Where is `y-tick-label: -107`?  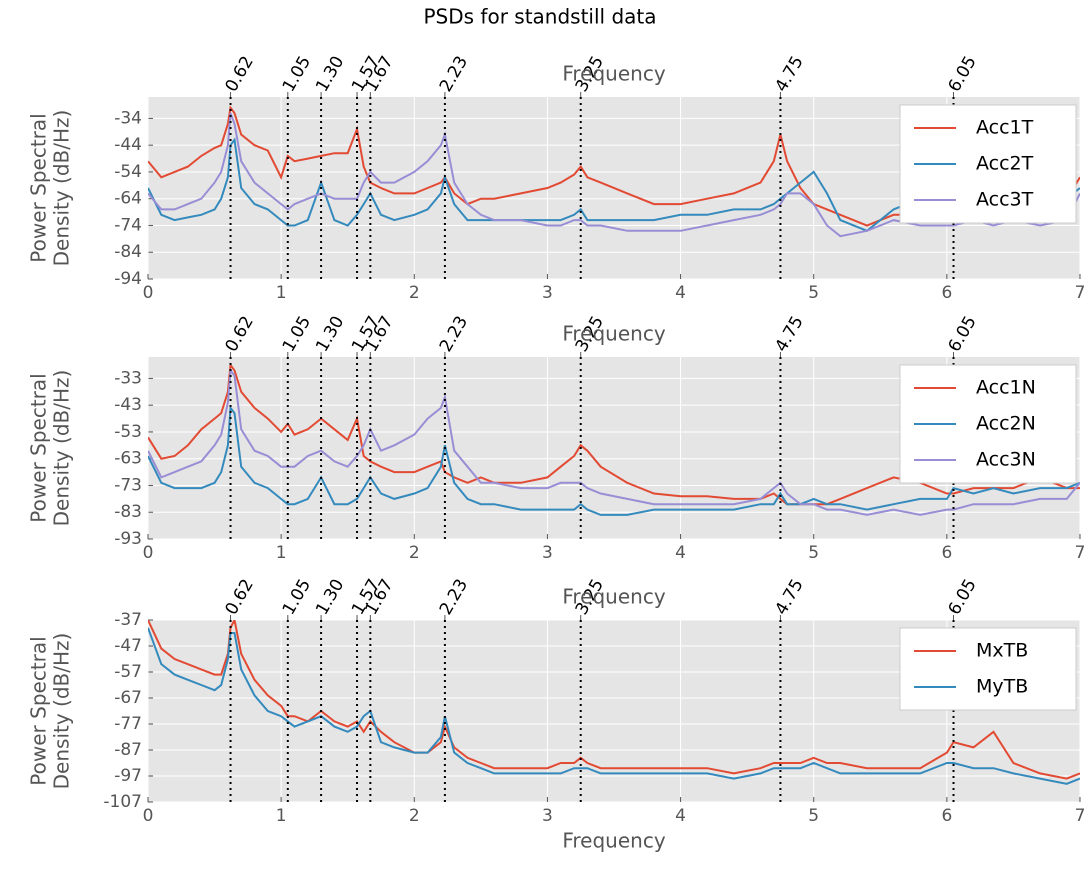
y-tick-label: -107 is located at coordinates (122, 802).